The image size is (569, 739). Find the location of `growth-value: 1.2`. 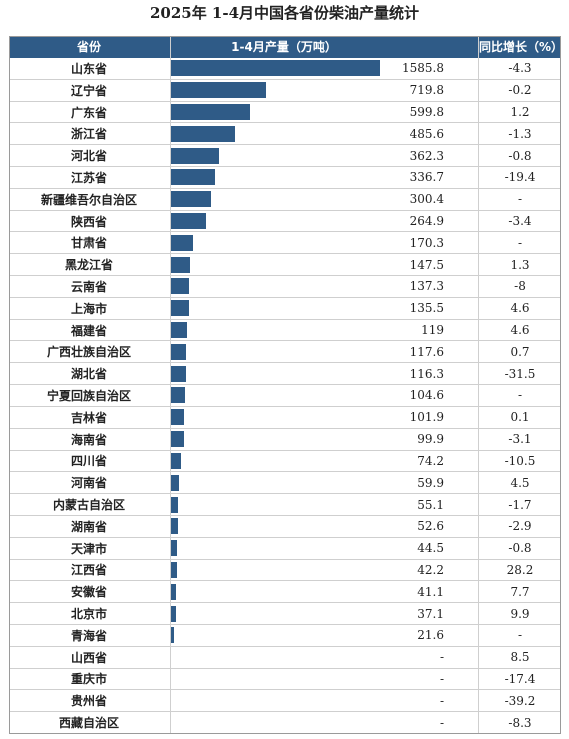

growth-value: 1.2 is located at coordinates (520, 112).